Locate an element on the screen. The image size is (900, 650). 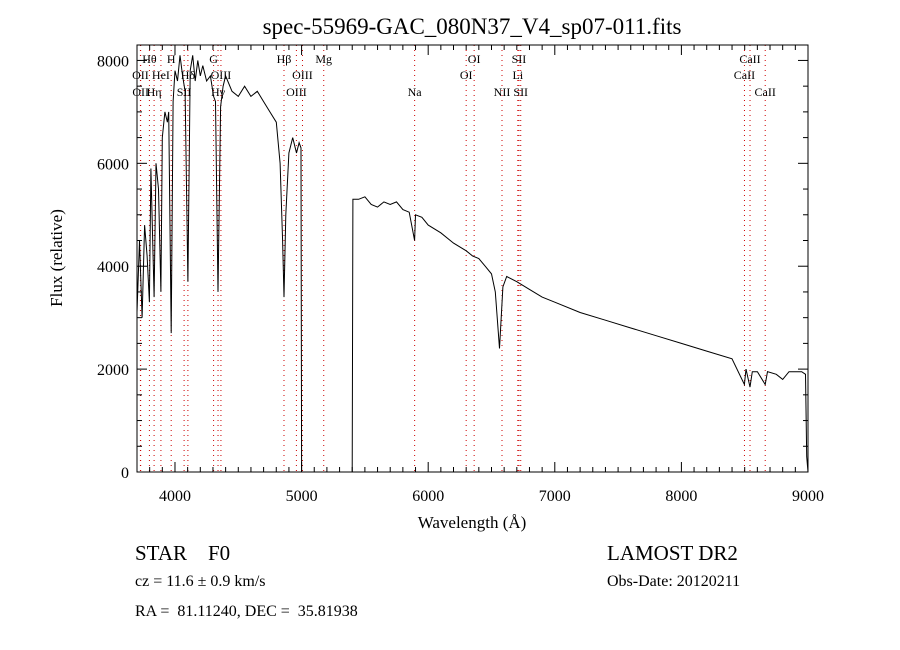
y-tick-label: 8000 is located at coordinates (113, 61).